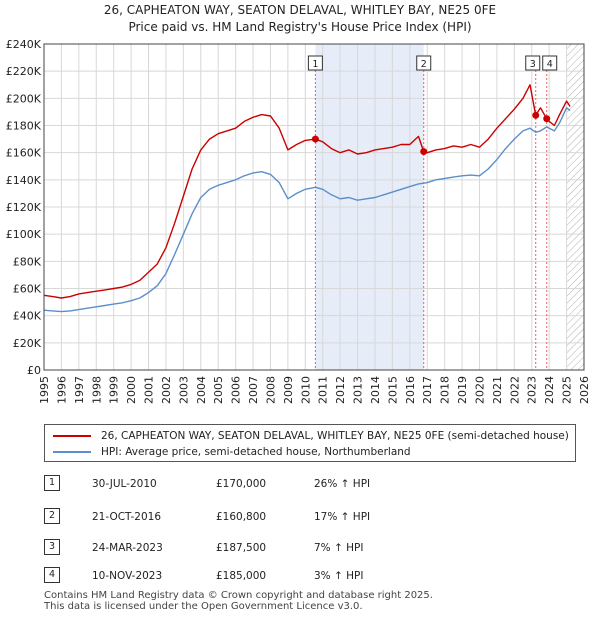 Image resolution: width=600 pixels, height=620 pixels. Describe the element at coordinates (410, 390) in the screenshot. I see `x-tick-label: 2016` at that location.